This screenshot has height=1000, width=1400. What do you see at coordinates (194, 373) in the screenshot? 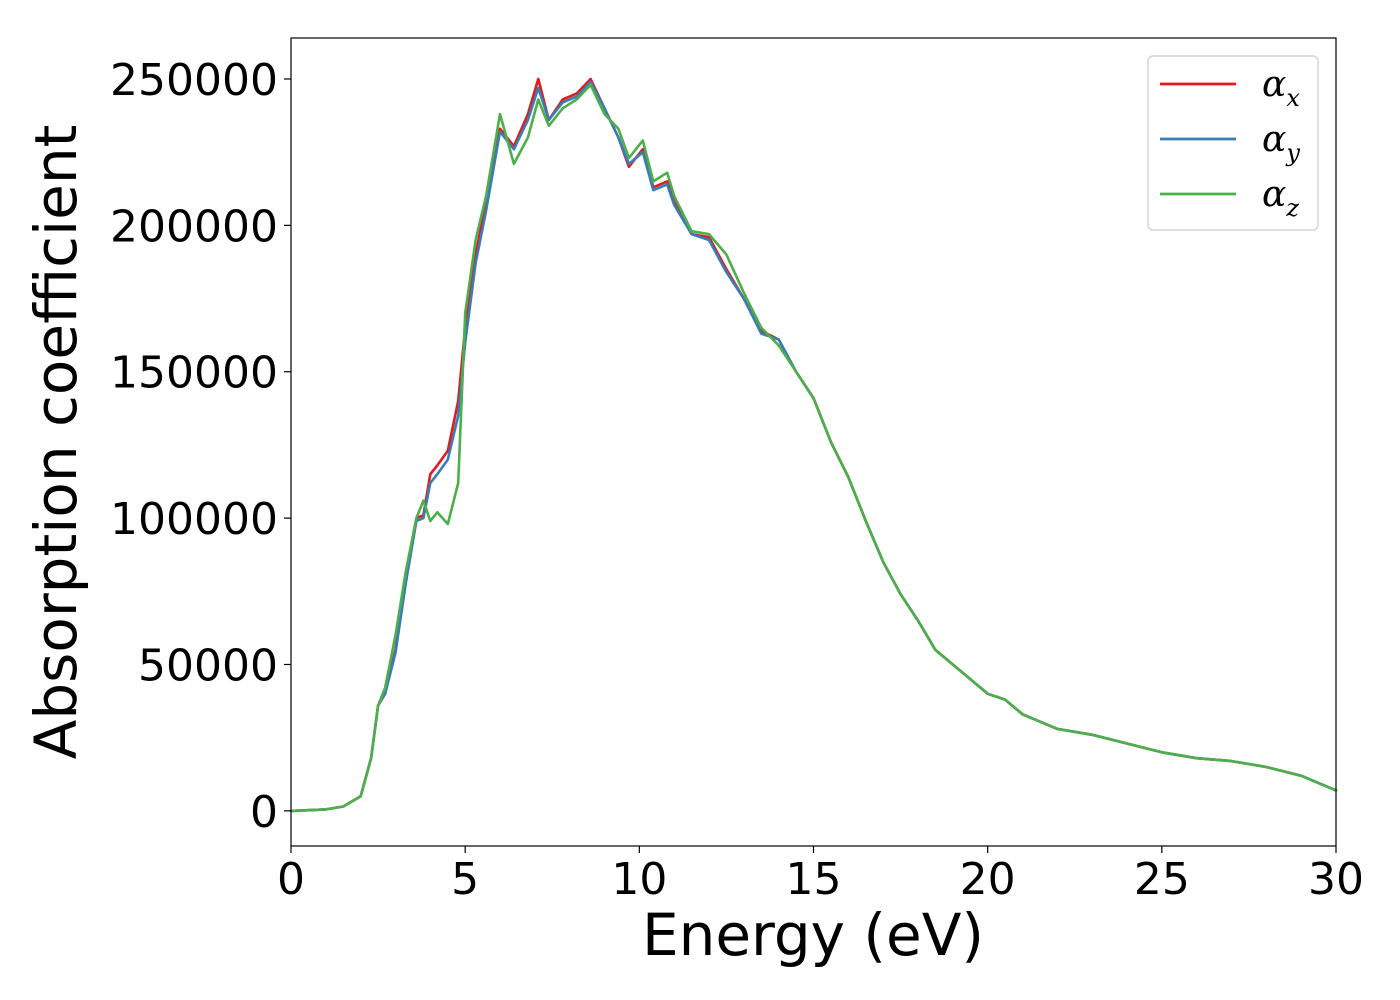
I see `y-tick-label: 150000` at bounding box center [194, 373].